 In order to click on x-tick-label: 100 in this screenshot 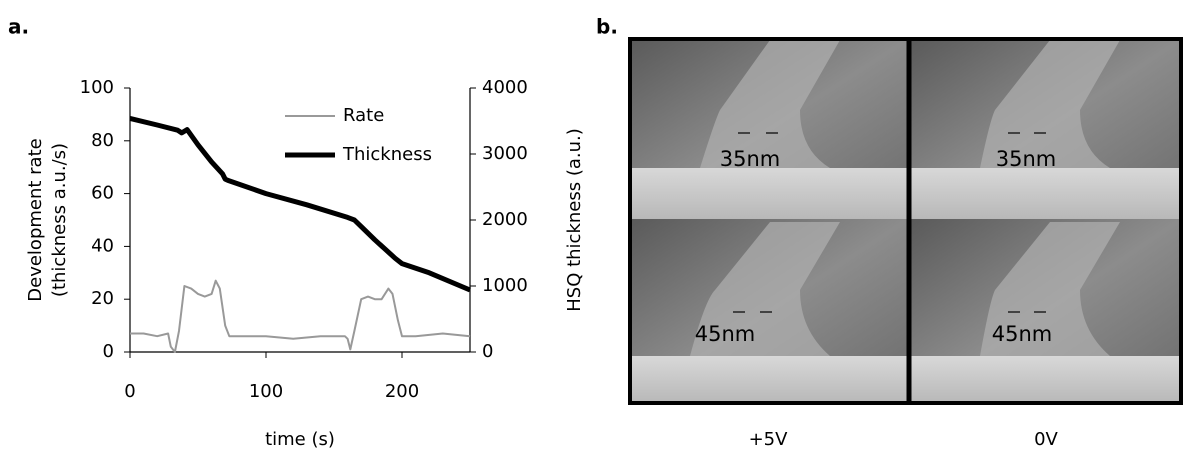, I will do `click(266, 391)`.